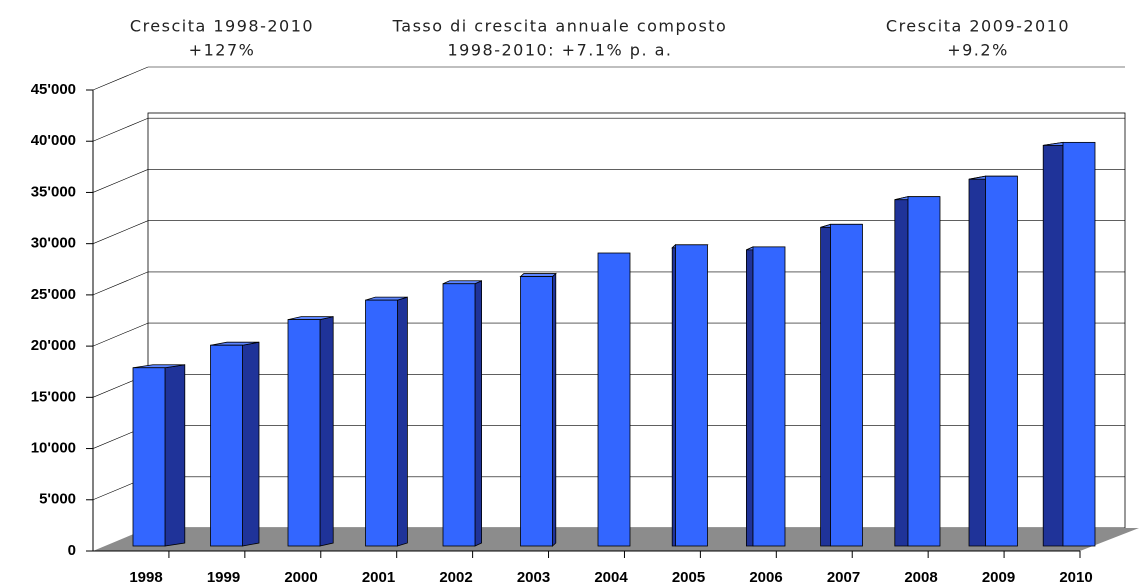  Describe the element at coordinates (222, 50) in the screenshot. I see `annotation: +127%` at that location.